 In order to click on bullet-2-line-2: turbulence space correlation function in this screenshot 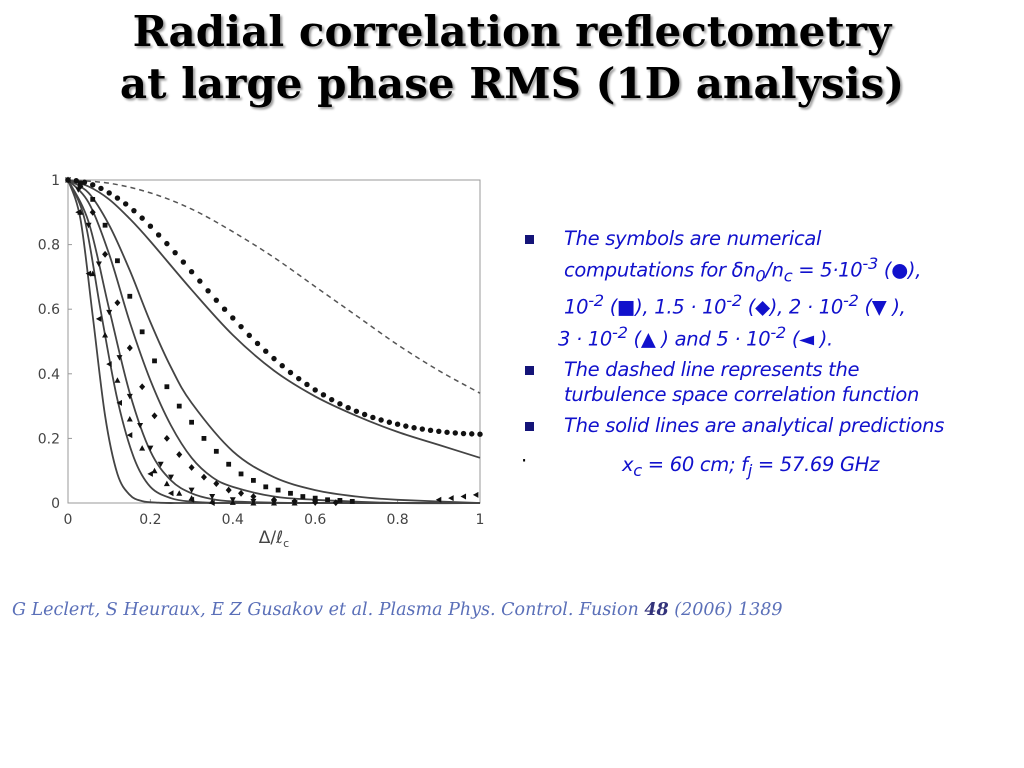, I will do `click(742, 395)`.